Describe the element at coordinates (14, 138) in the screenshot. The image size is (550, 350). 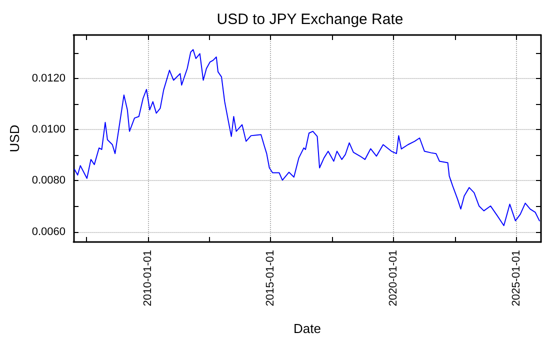
I see `y-axis-title: USD` at that location.